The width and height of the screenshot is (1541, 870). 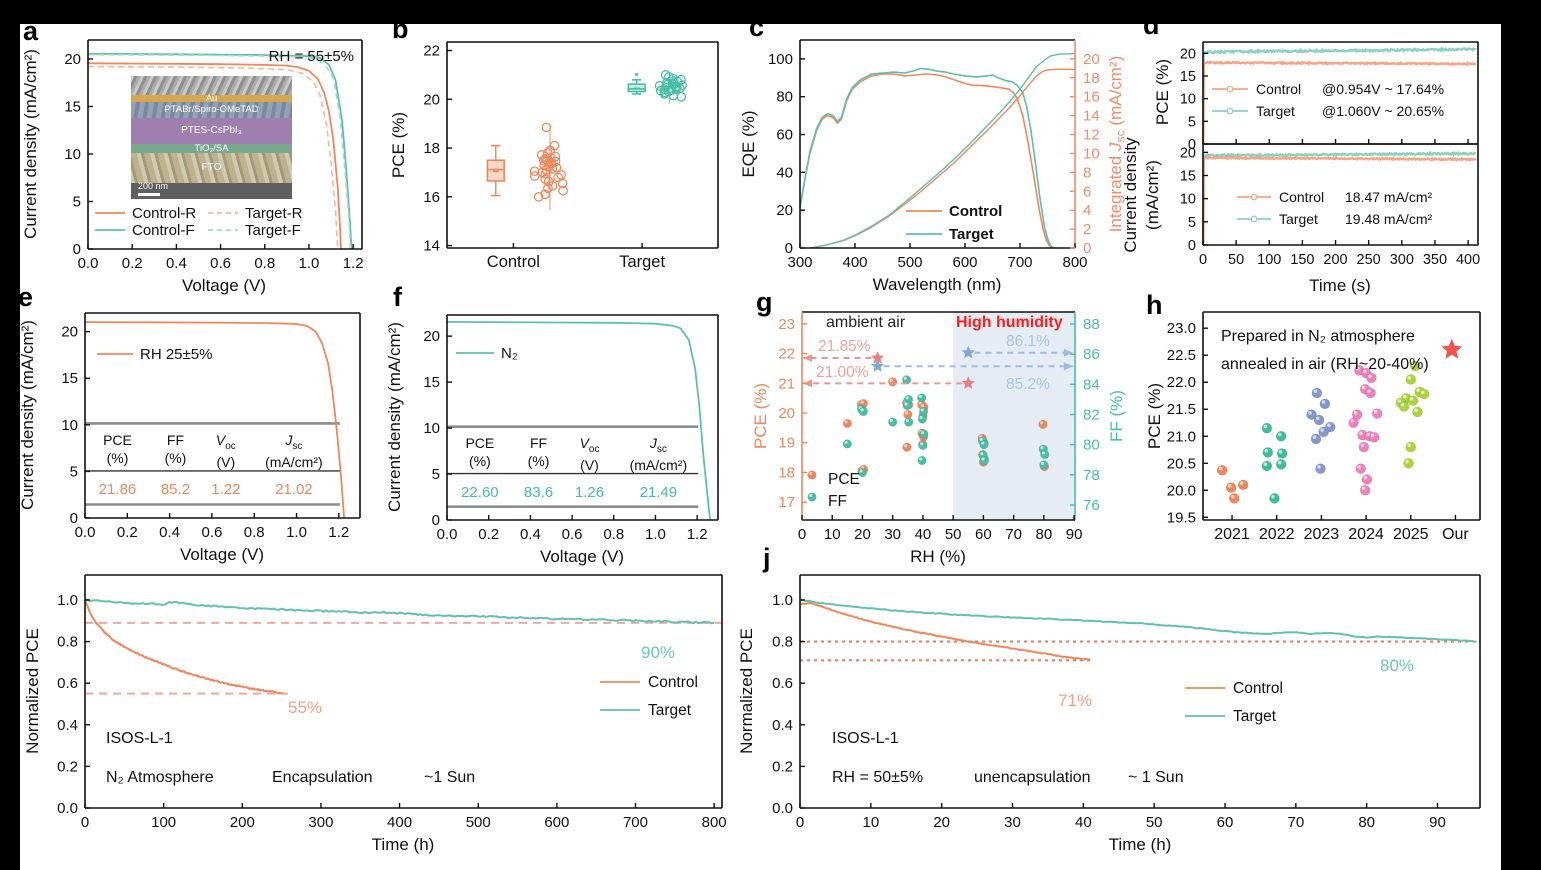 I want to click on x-axis-label: Wavelength (nm), so click(x=937, y=284).